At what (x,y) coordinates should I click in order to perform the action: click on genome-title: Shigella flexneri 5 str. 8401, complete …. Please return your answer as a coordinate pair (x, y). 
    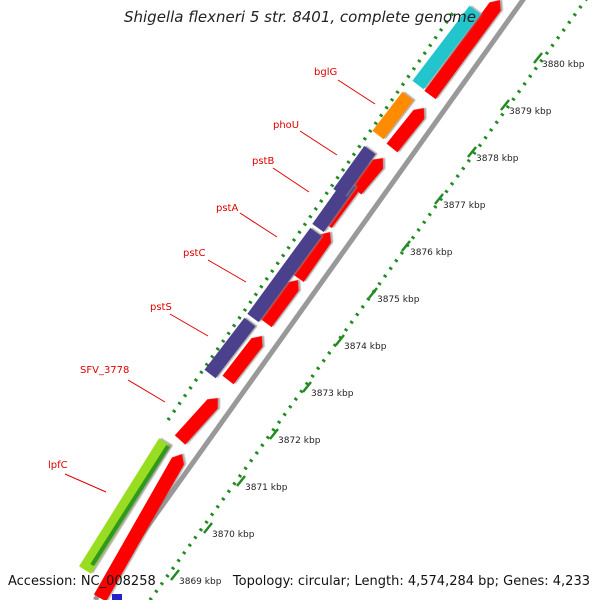
    Looking at the image, I should click on (300, 17).